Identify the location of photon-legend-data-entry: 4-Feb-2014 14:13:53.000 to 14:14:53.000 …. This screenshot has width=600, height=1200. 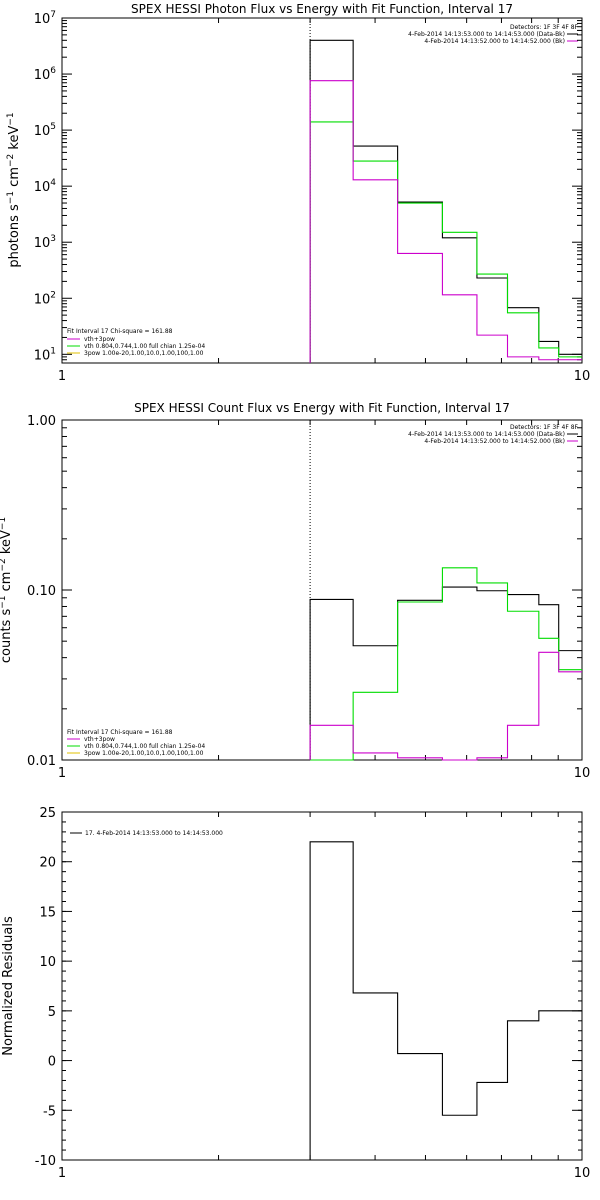
(486, 34).